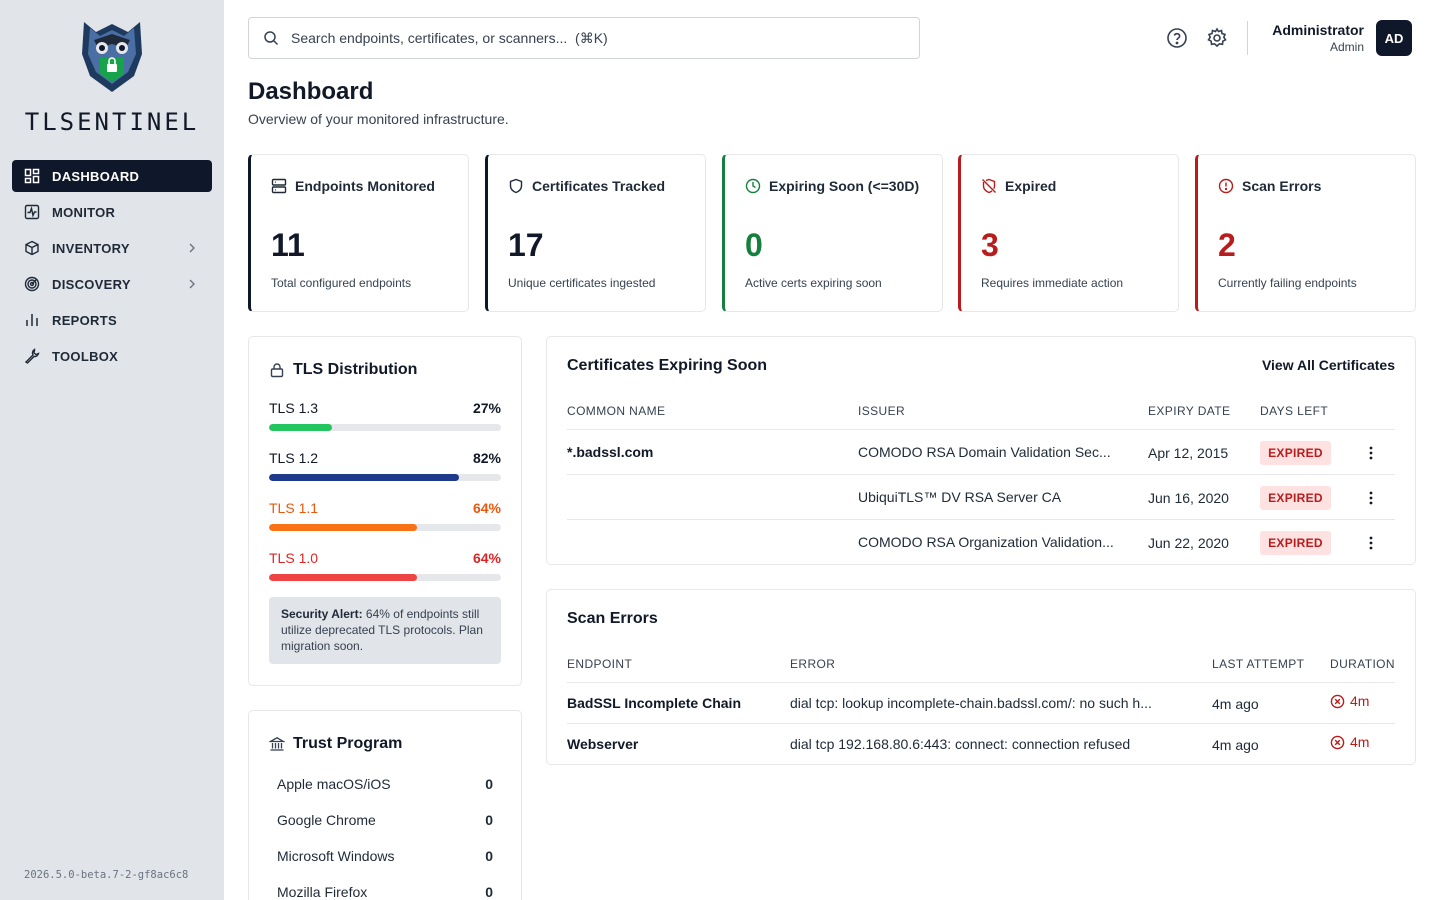 This screenshot has width=1440, height=900. What do you see at coordinates (385, 820) in the screenshot?
I see `trust-row: Google Chrome 0` at bounding box center [385, 820].